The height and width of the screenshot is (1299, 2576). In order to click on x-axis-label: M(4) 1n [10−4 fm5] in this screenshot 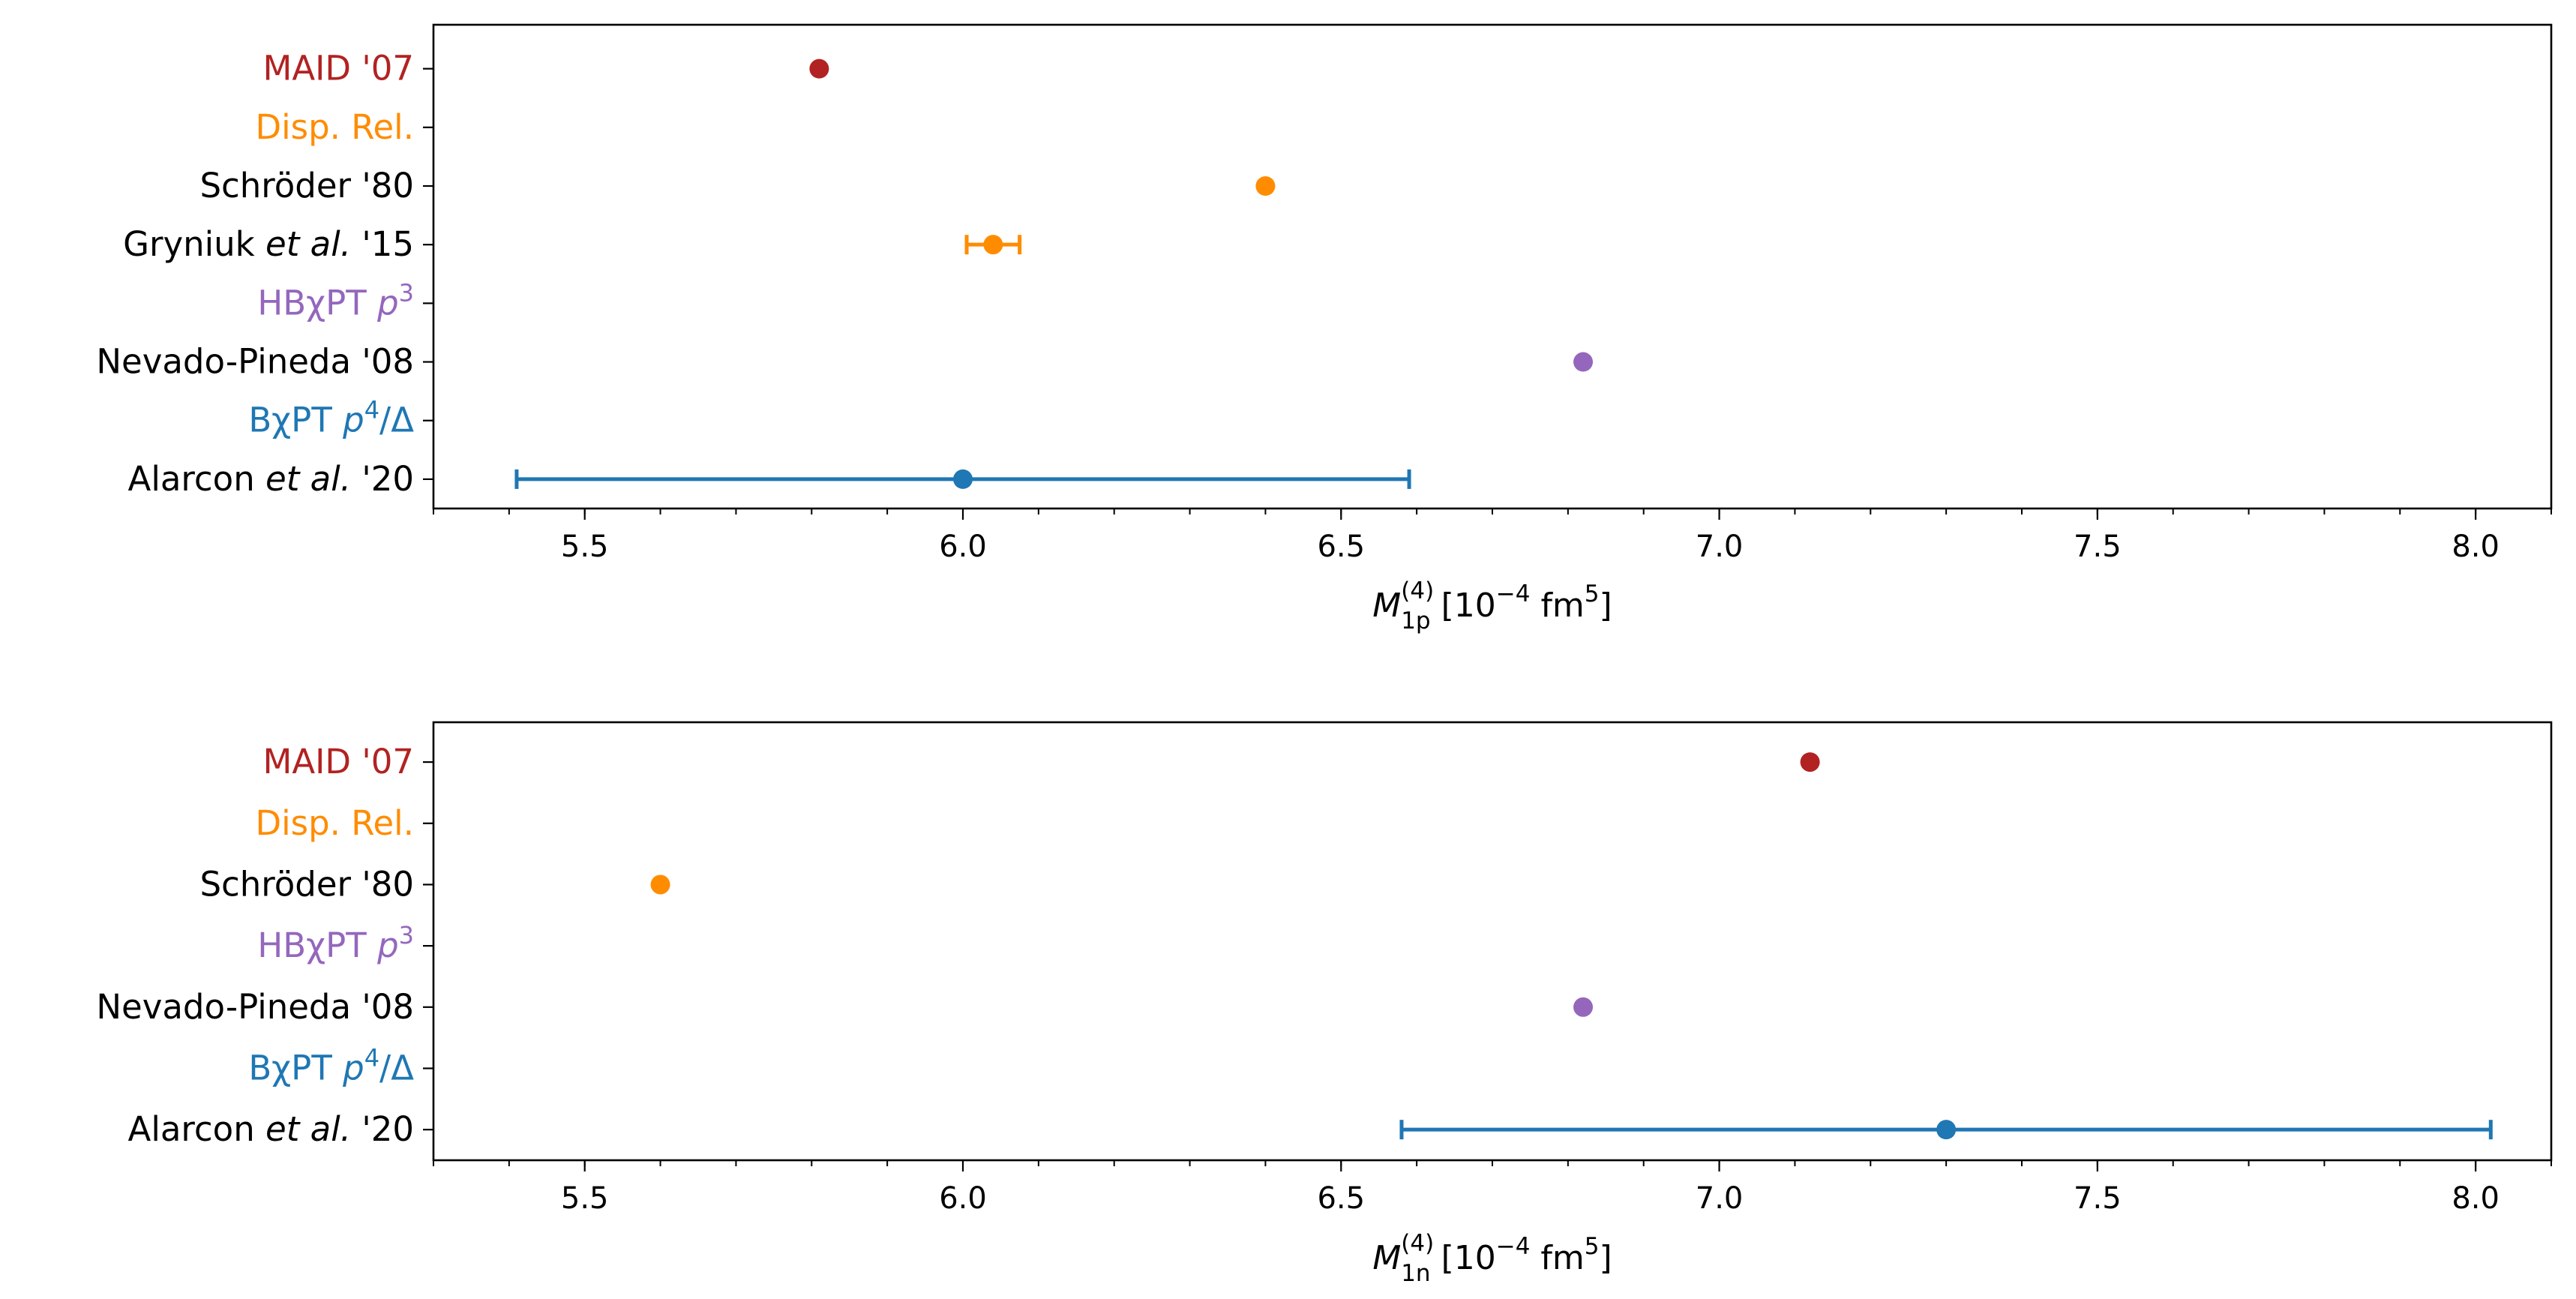, I will do `click(1492, 1258)`.